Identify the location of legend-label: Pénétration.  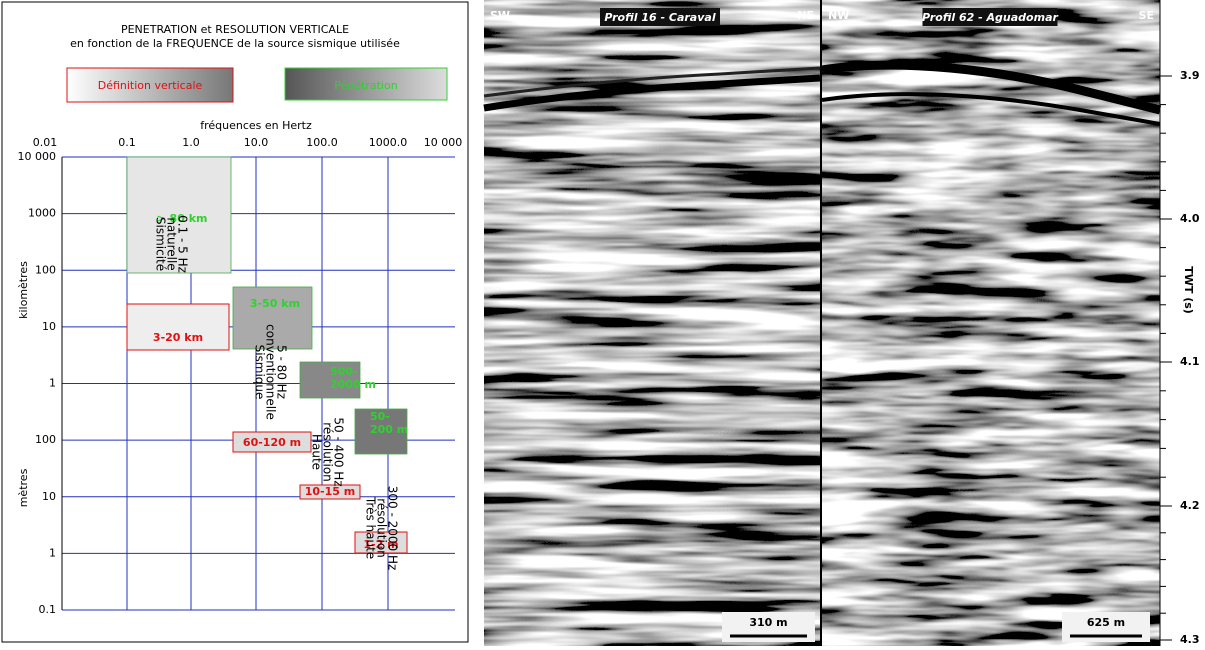
(365, 85).